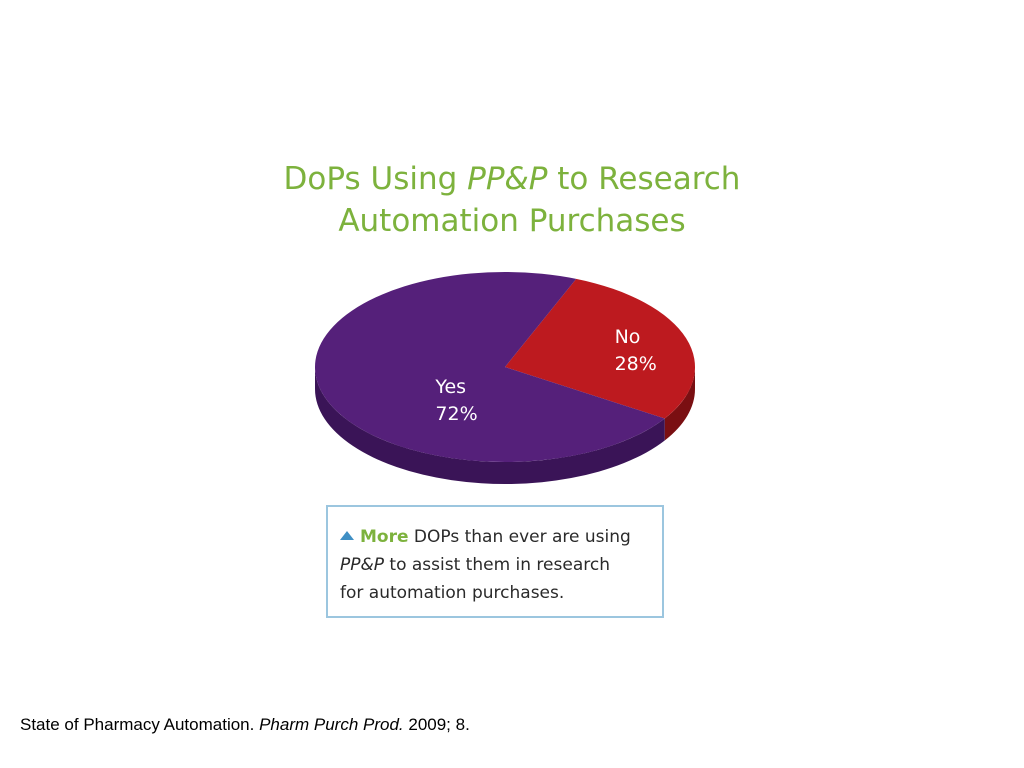  What do you see at coordinates (384, 537) in the screenshot?
I see `callout-highlight: More` at bounding box center [384, 537].